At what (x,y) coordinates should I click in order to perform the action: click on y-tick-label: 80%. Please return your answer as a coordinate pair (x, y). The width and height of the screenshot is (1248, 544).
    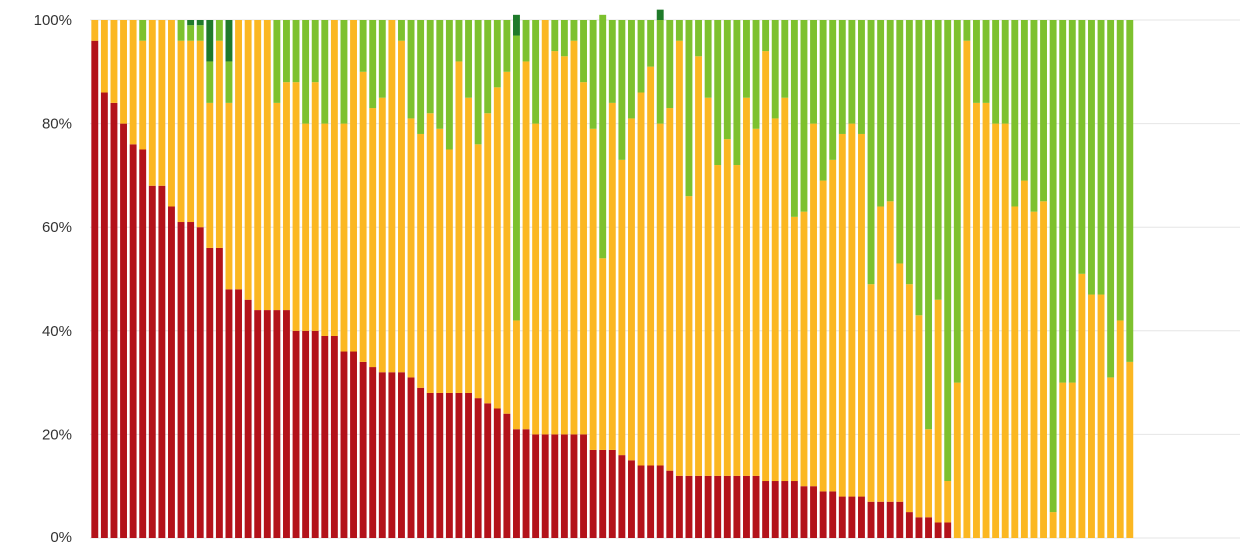
    Looking at the image, I should click on (57, 124).